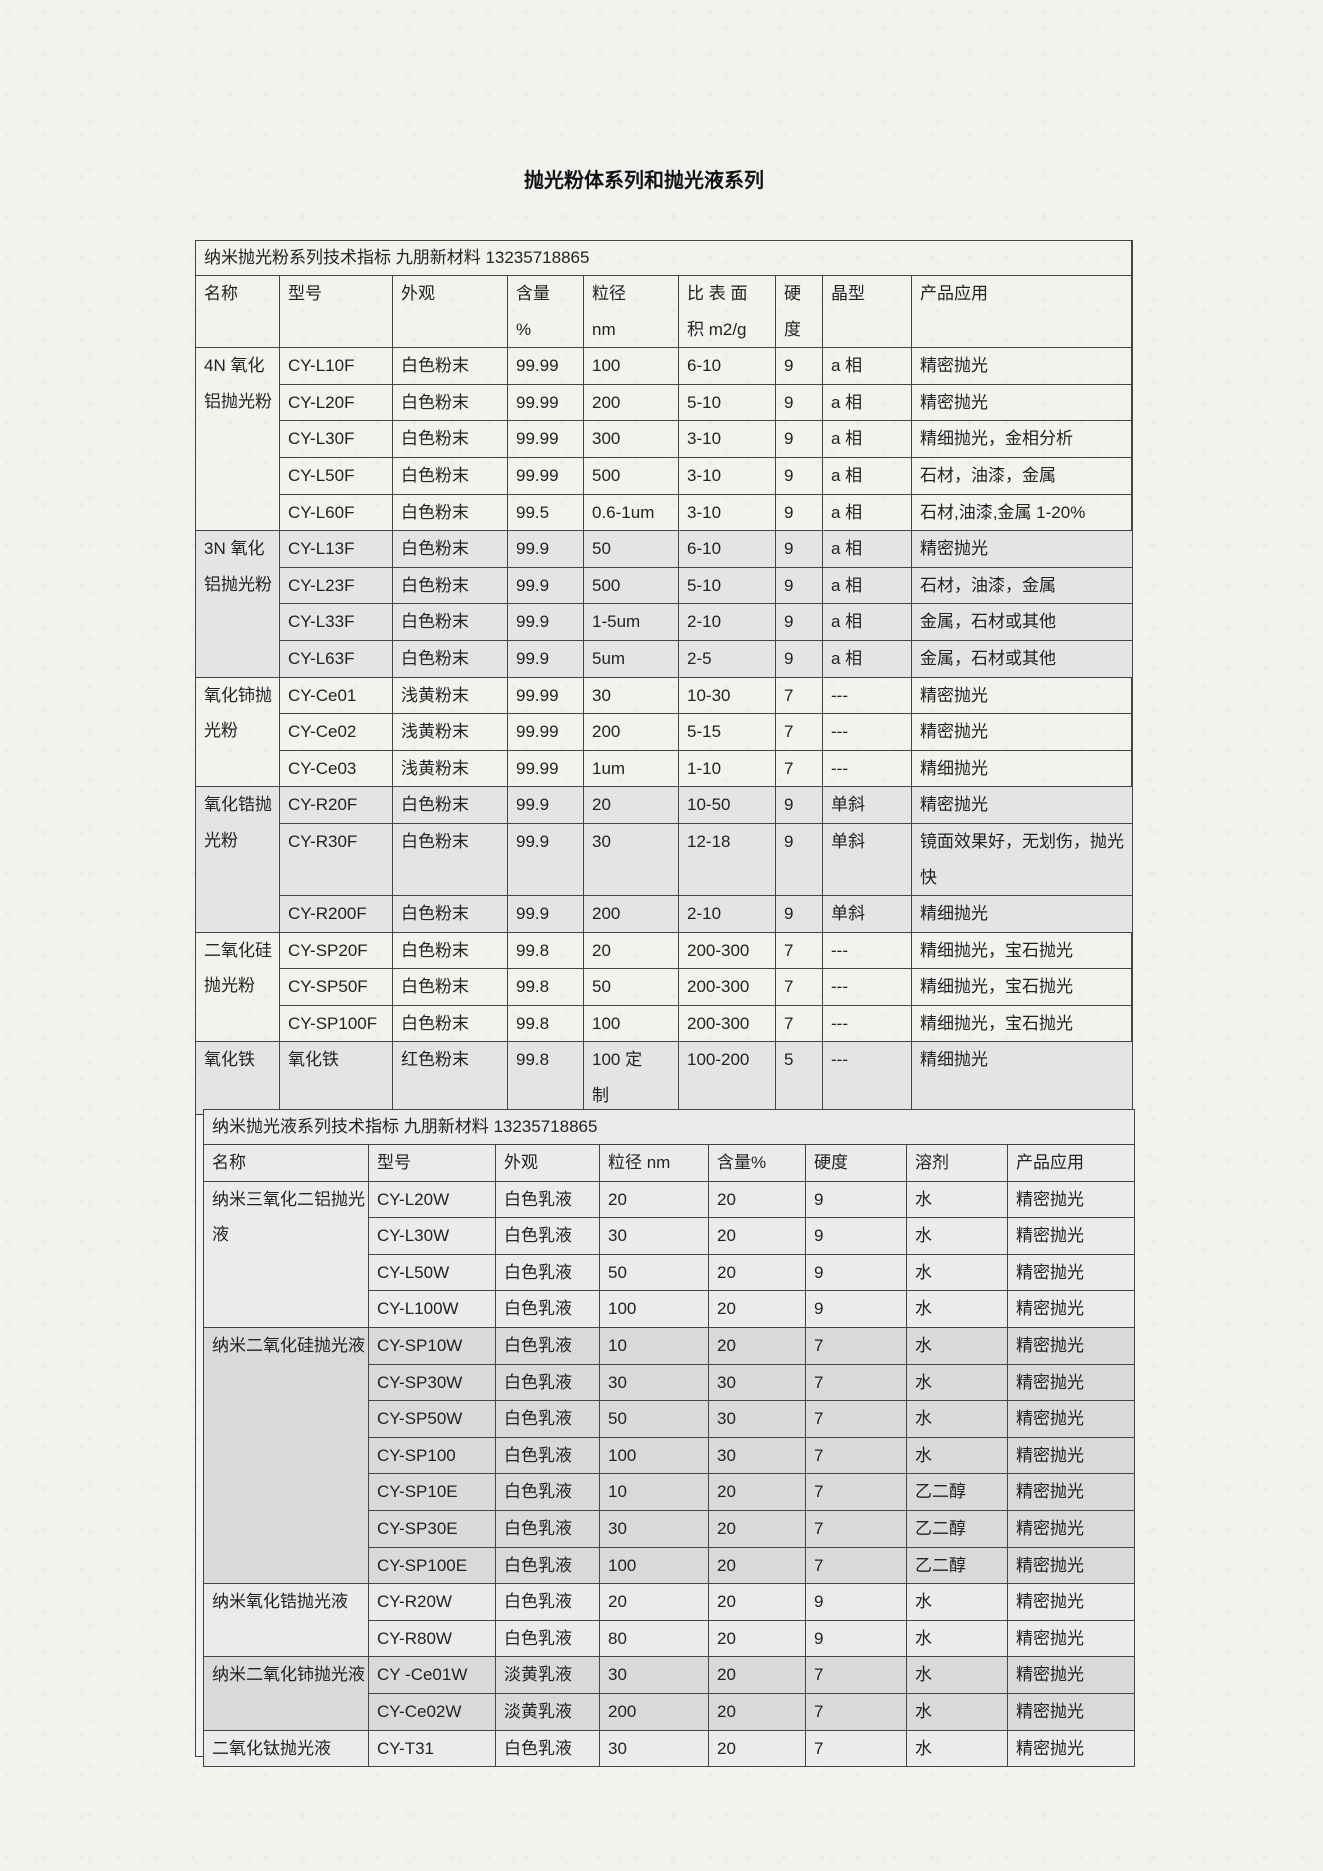 Image resolution: width=1323 pixels, height=1871 pixels. Describe the element at coordinates (1022, 987) in the screenshot. I see `table-cell: 精细抛光，宝石抛光` at that location.